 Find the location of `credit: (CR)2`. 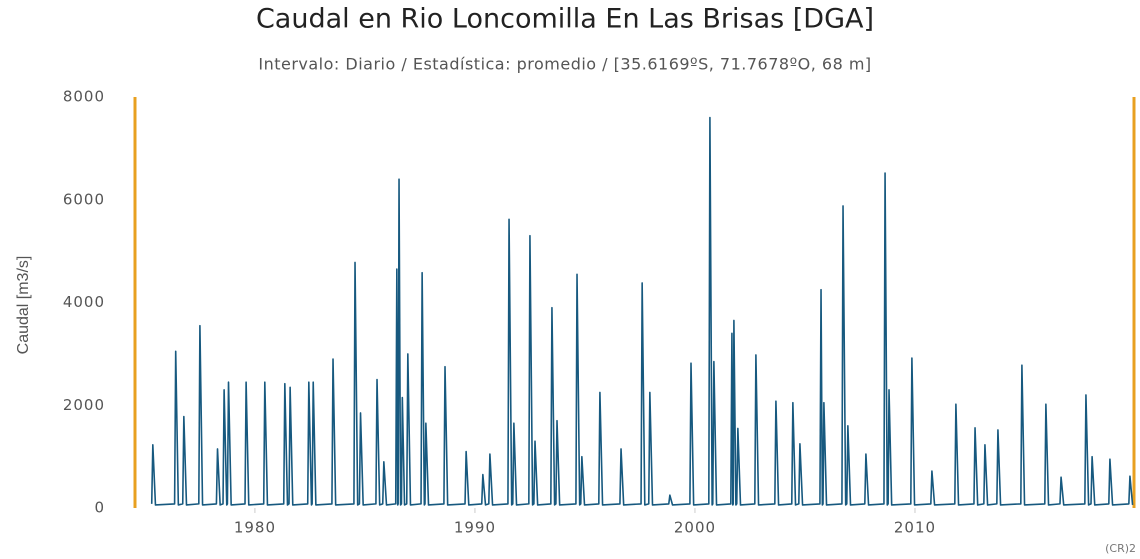

credit: (CR)2 is located at coordinates (1120, 548).